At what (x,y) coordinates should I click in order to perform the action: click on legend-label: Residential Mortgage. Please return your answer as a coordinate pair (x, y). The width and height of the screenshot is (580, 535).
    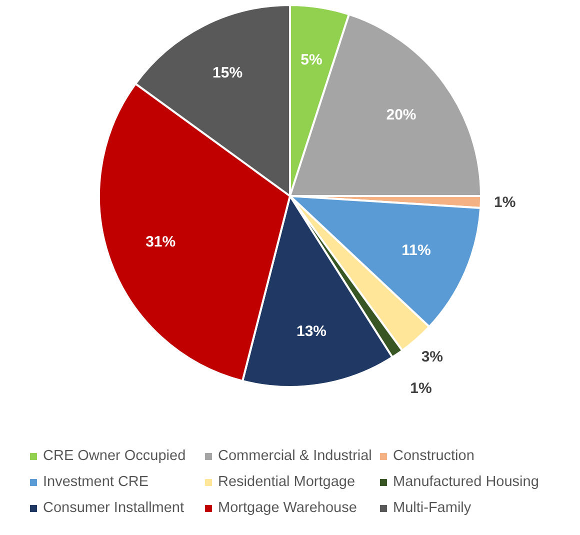
    Looking at the image, I should click on (287, 482).